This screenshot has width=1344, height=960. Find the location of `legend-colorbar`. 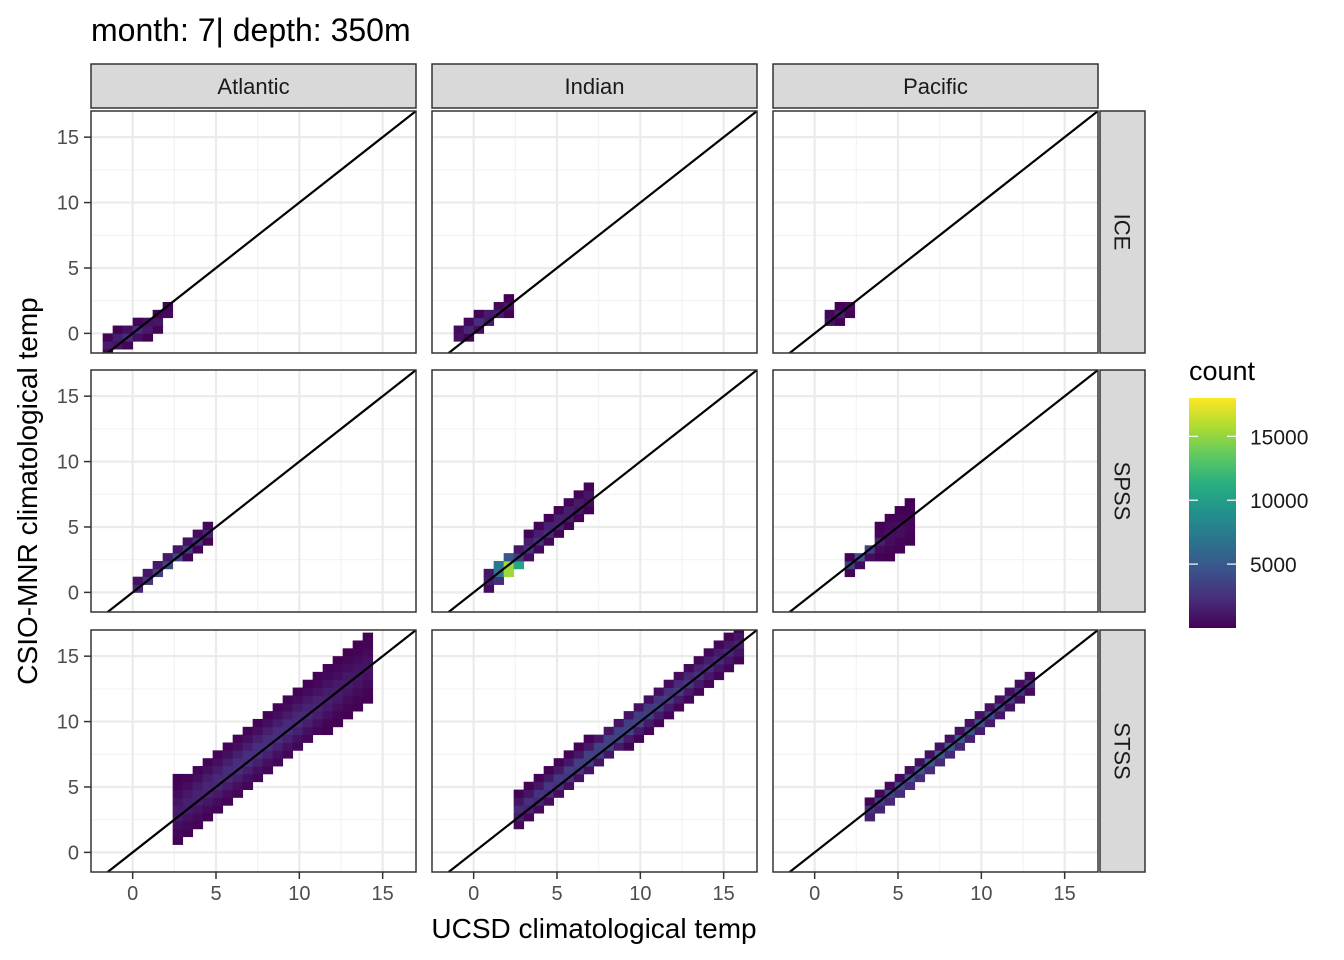

legend-colorbar is located at coordinates (1212, 513).